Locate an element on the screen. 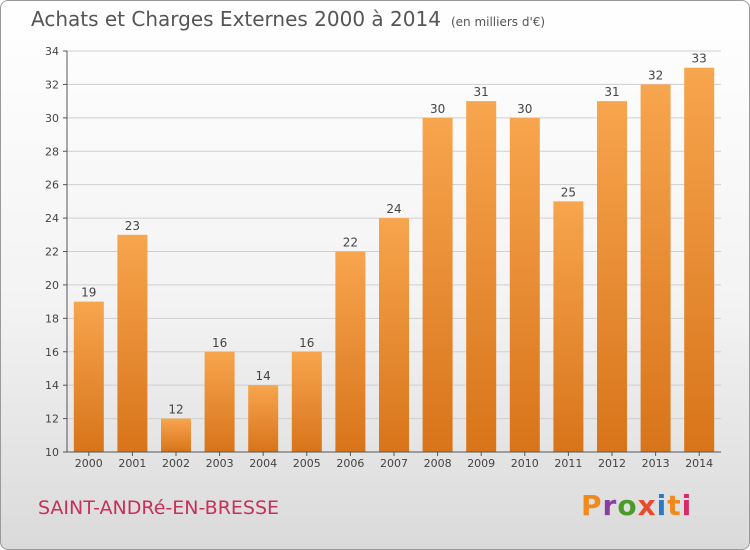  bar-2009 is located at coordinates (481, 276).